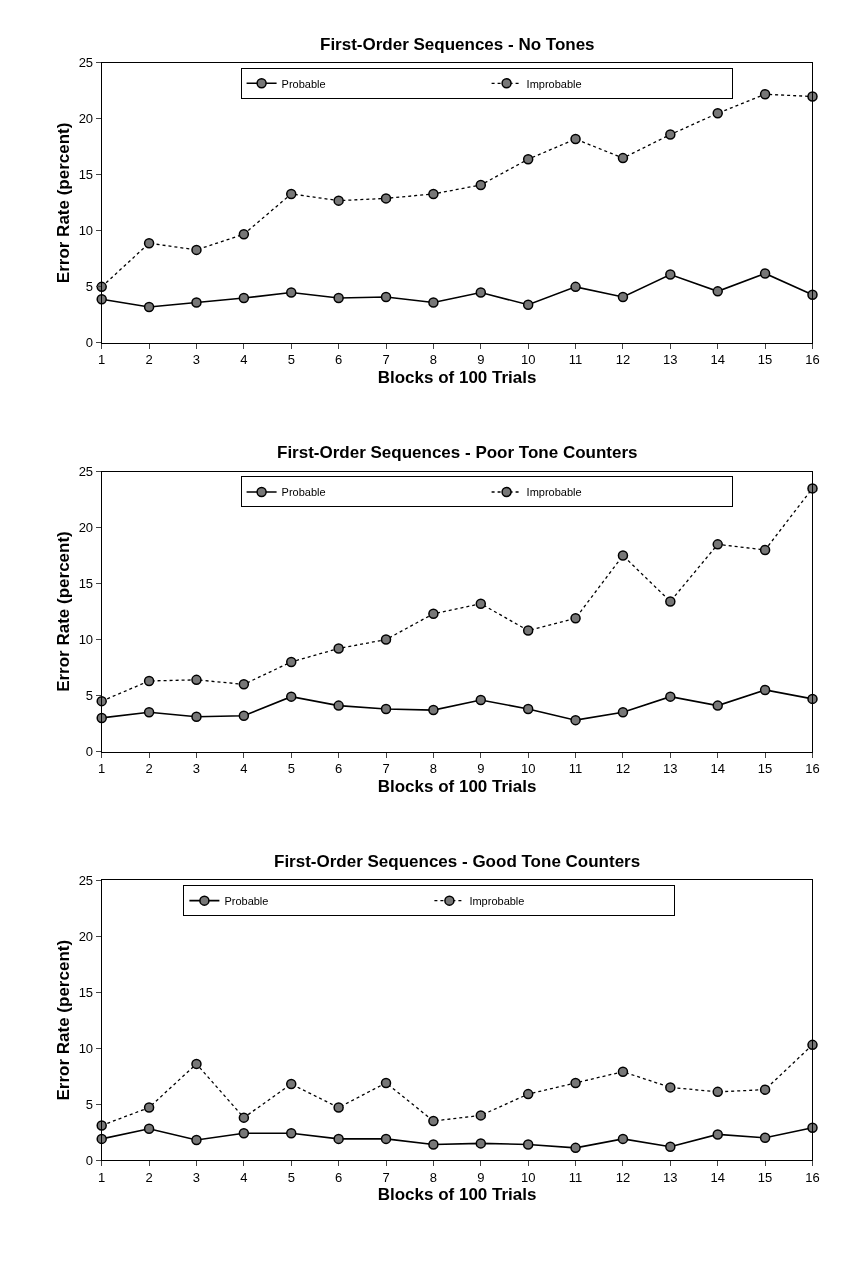 Image resolution: width=857 pixels, height=1266 pixels. What do you see at coordinates (457, 452) in the screenshot?
I see `chart-title: First-Order Sequences - Poor Tone Counters` at bounding box center [457, 452].